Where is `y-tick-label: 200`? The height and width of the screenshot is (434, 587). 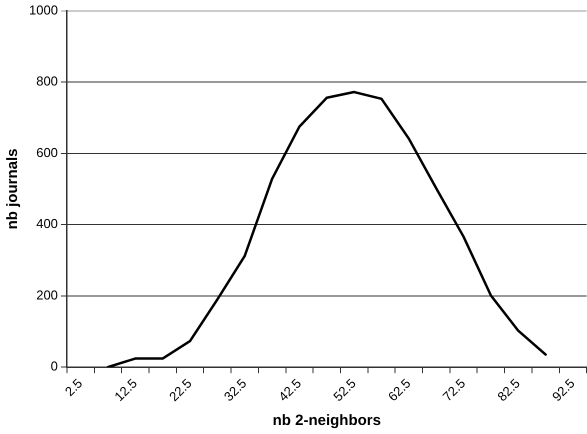
y-tick-label: 200 is located at coordinates (47, 294).